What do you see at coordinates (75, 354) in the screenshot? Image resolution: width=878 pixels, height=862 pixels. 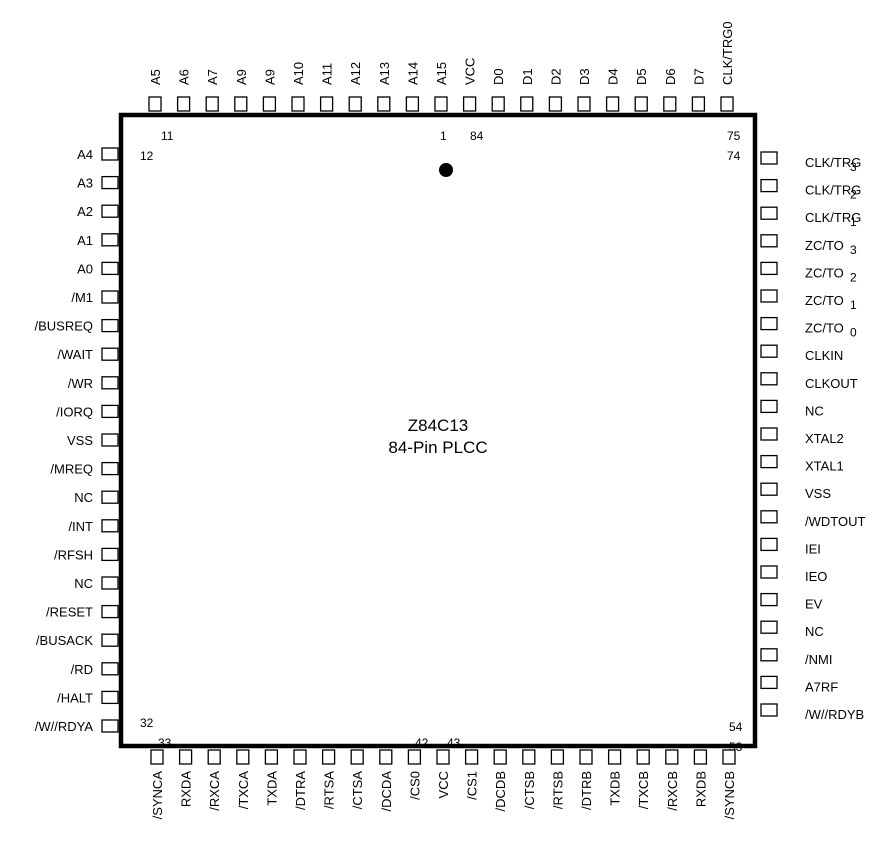 I see `pin-label-left-wait: /WAIT` at bounding box center [75, 354].